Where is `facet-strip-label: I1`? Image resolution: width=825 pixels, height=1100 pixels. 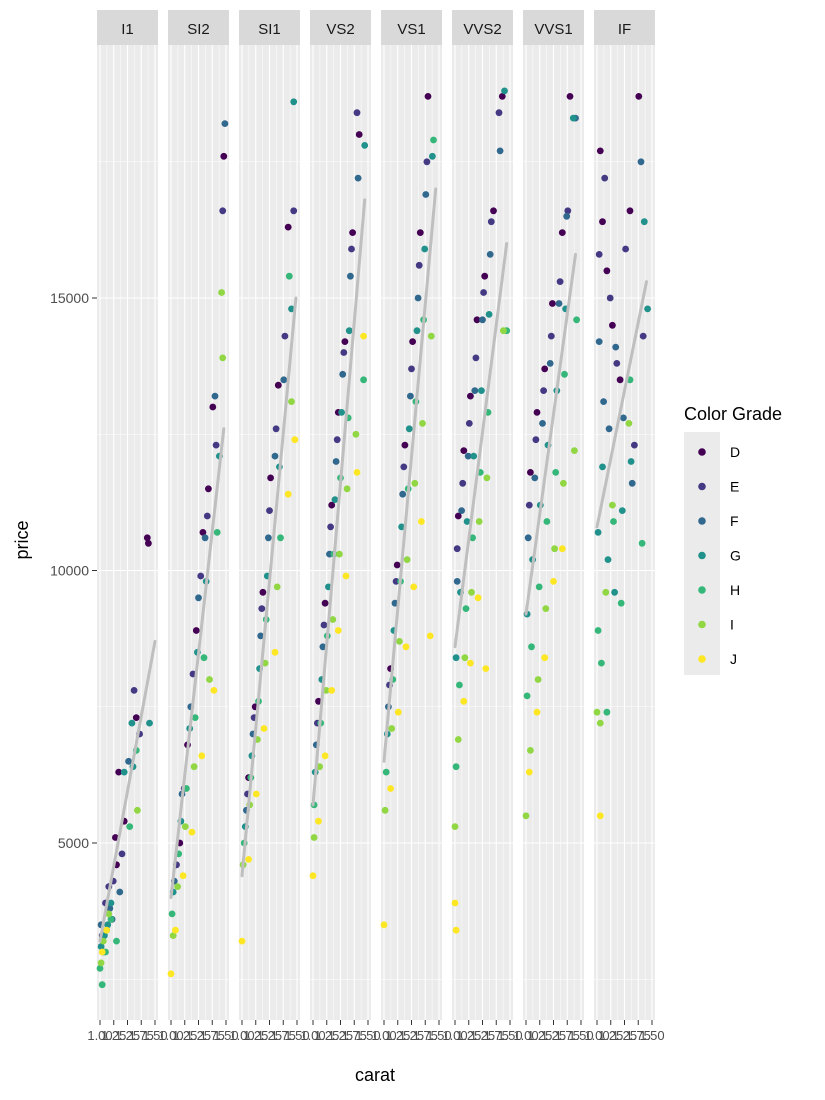 facet-strip-label: I1 is located at coordinates (127, 29).